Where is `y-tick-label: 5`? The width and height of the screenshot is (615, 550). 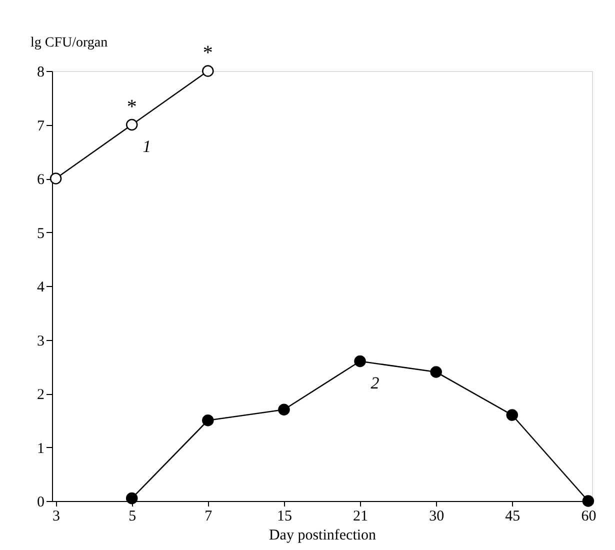 y-tick-label: 5 is located at coordinates (40, 234).